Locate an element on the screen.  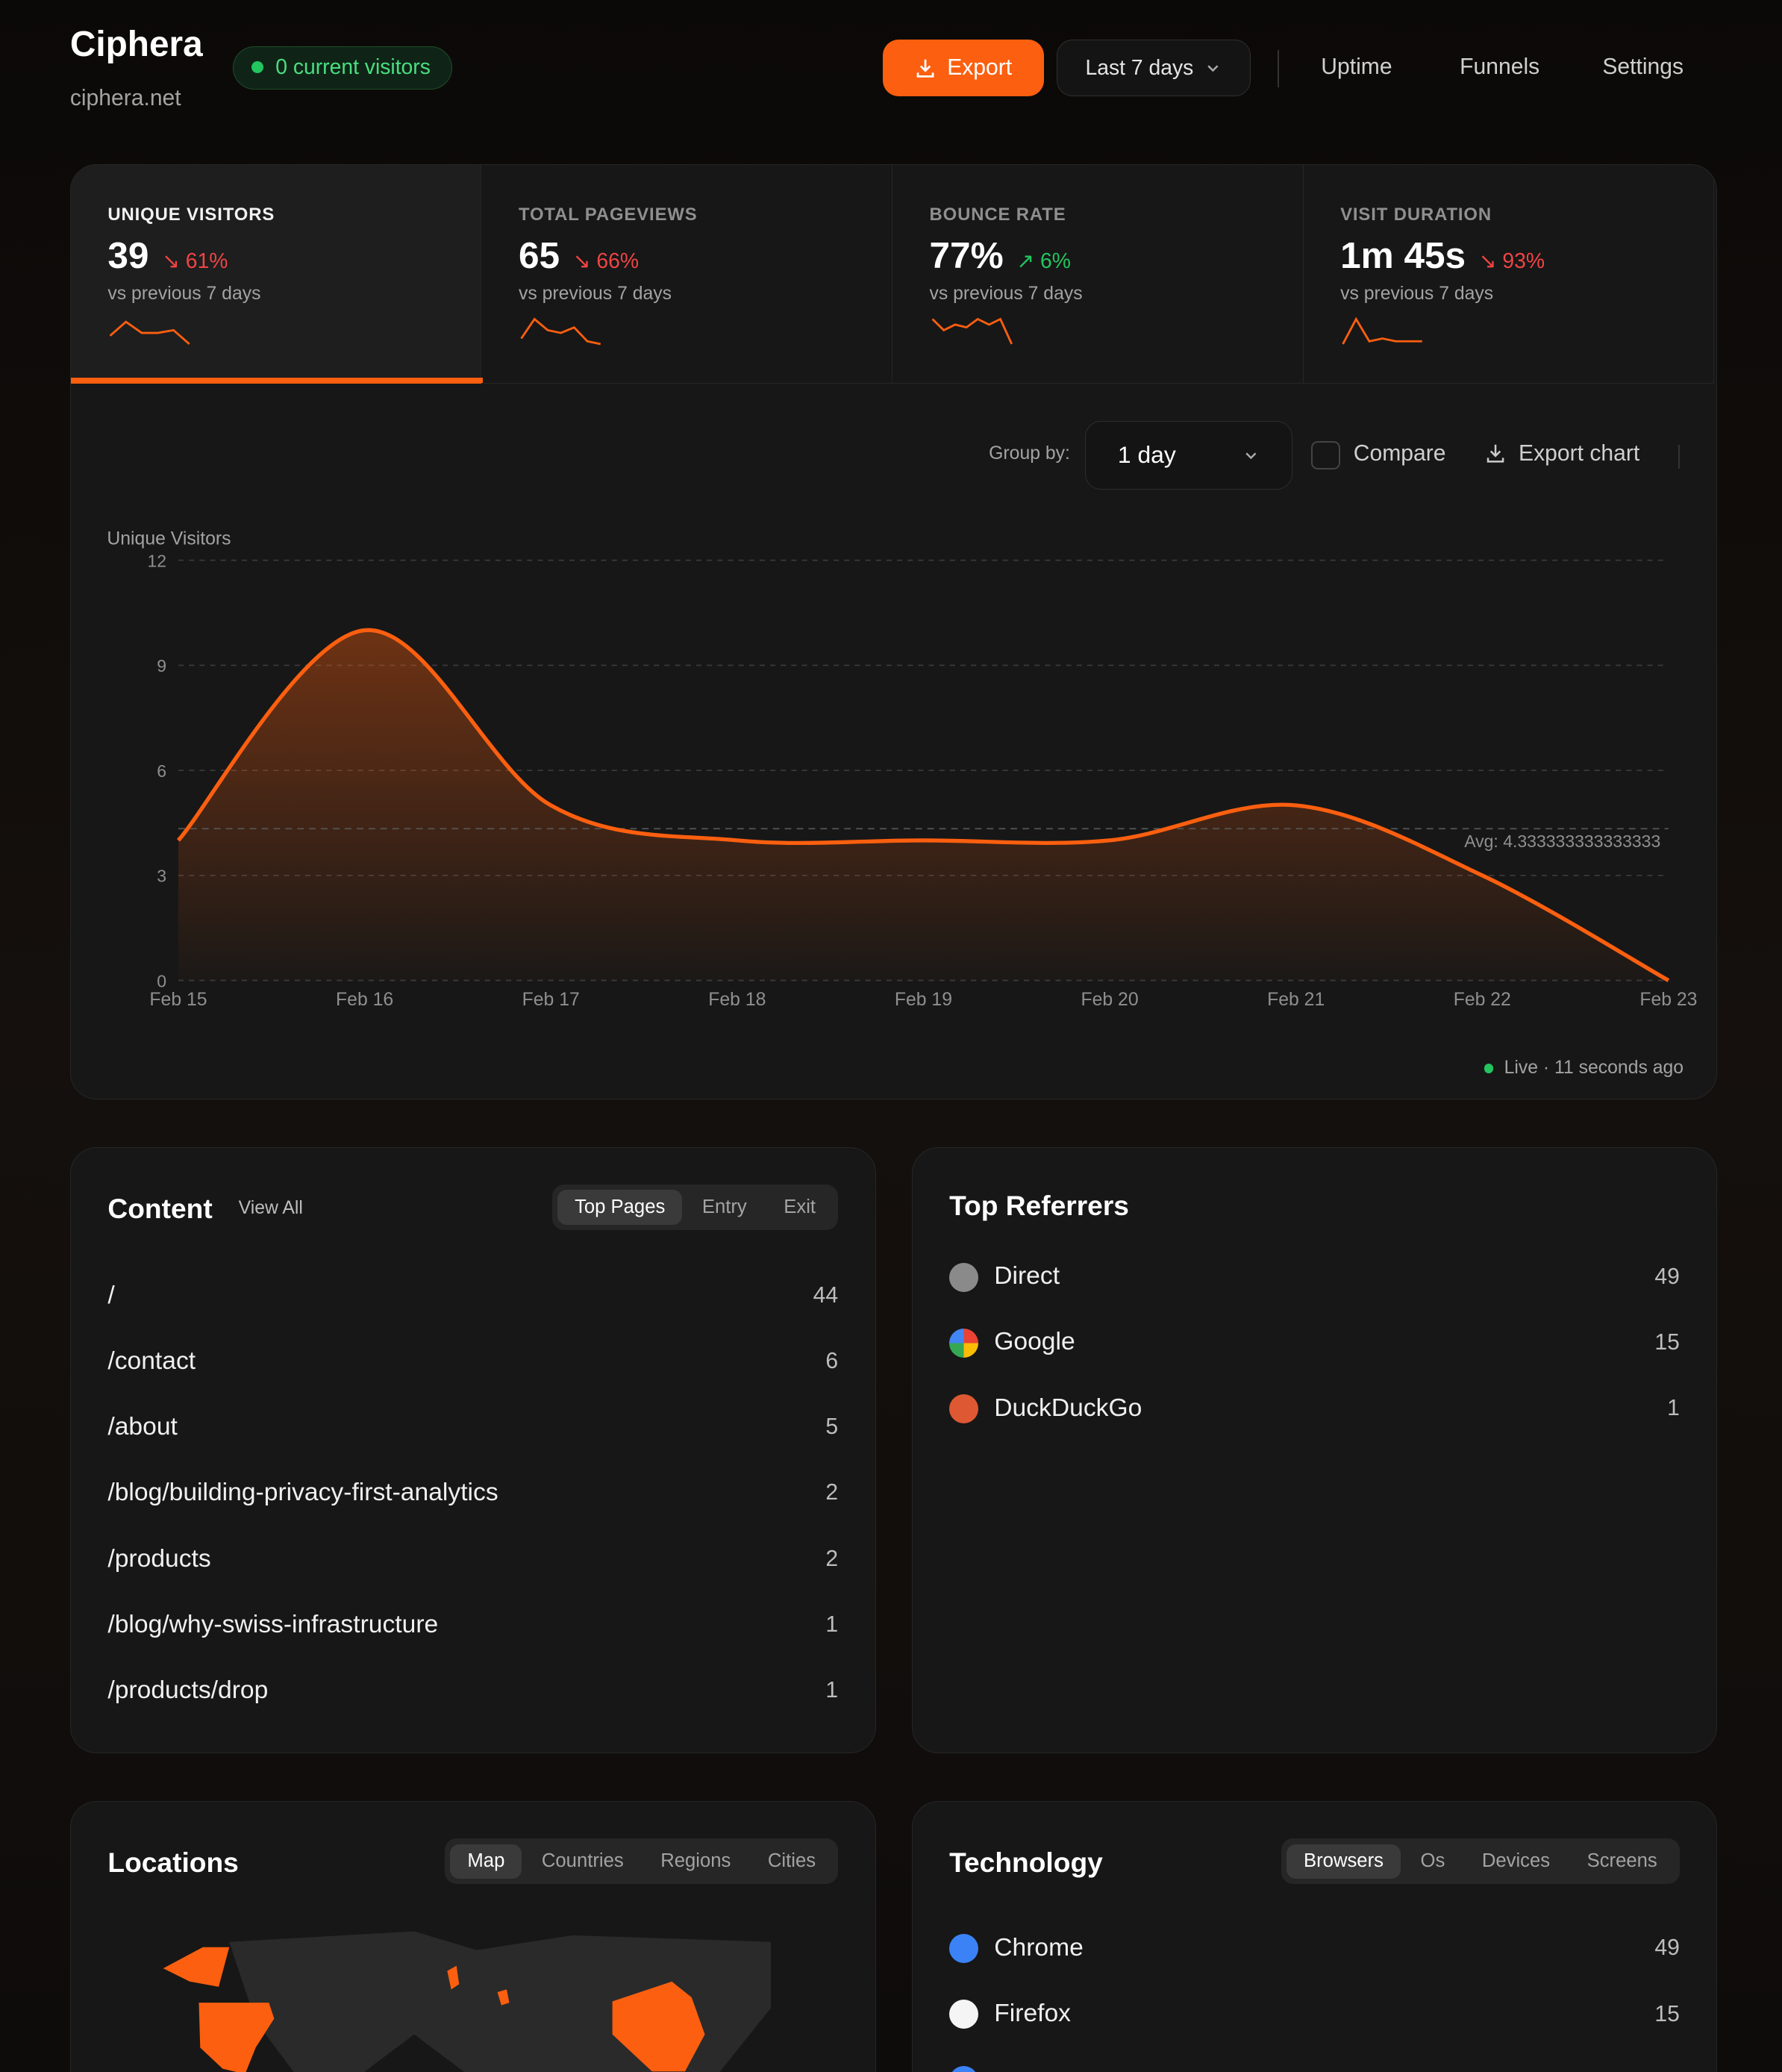
page-path: /products is located at coordinates (159, 1558).